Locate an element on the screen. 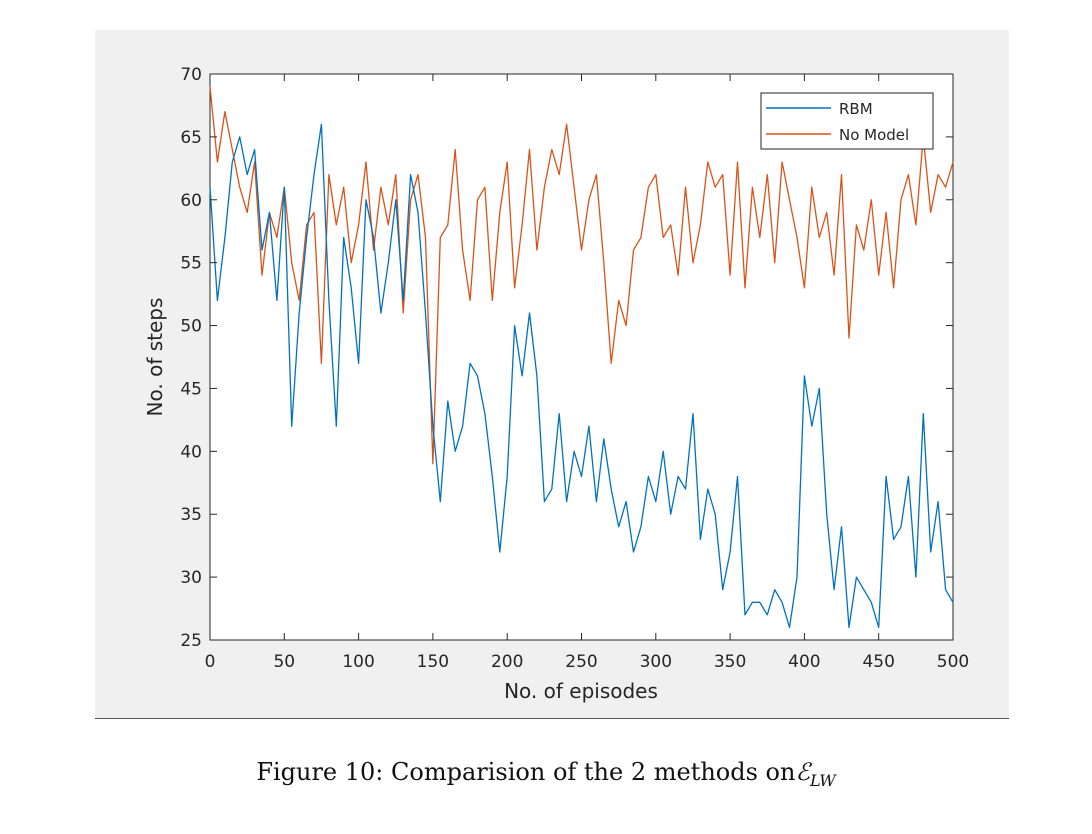 This screenshot has width=1092, height=834. legend-box is located at coordinates (847, 121).